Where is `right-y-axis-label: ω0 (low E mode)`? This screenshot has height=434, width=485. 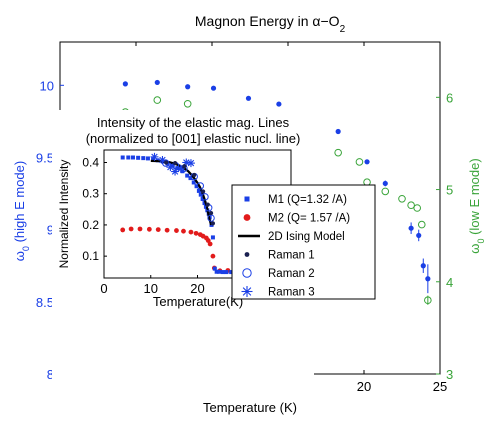
right-y-axis-label: ω0 (low E mode) is located at coordinates (476, 205).